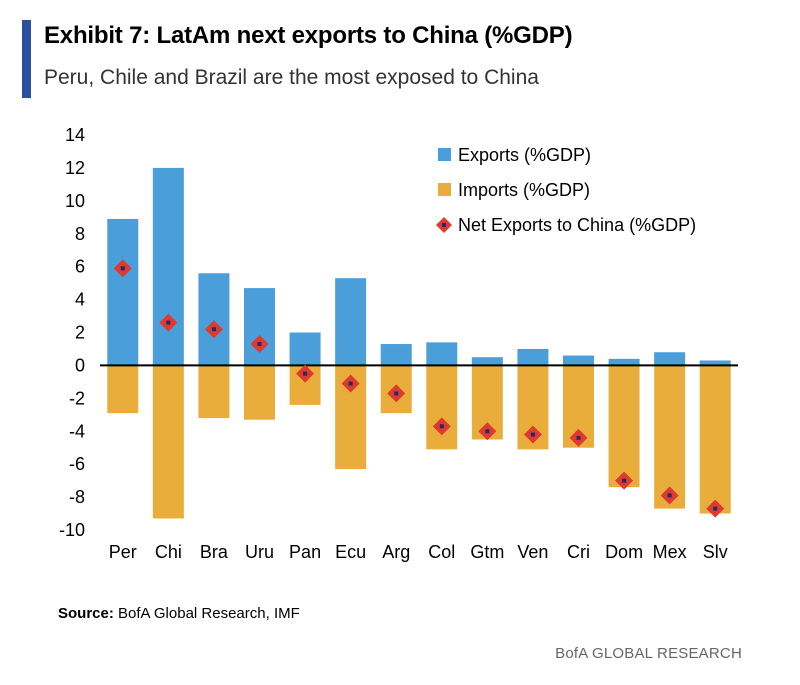 This screenshot has width=800, height=685. I want to click on source-label: Source:, so click(86, 613).